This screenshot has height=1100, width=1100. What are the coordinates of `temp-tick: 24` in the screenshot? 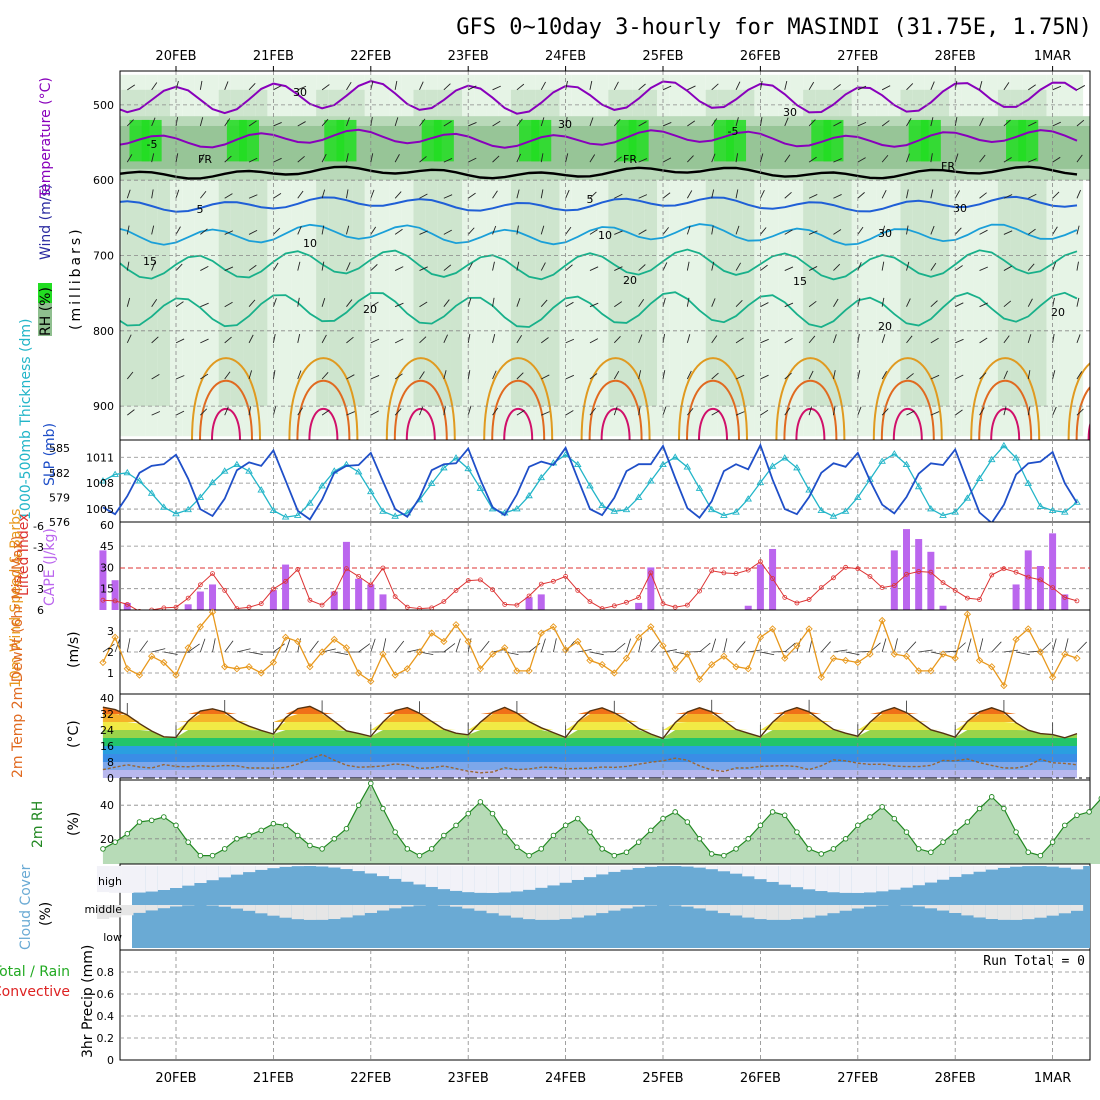 It's located at (107, 730).